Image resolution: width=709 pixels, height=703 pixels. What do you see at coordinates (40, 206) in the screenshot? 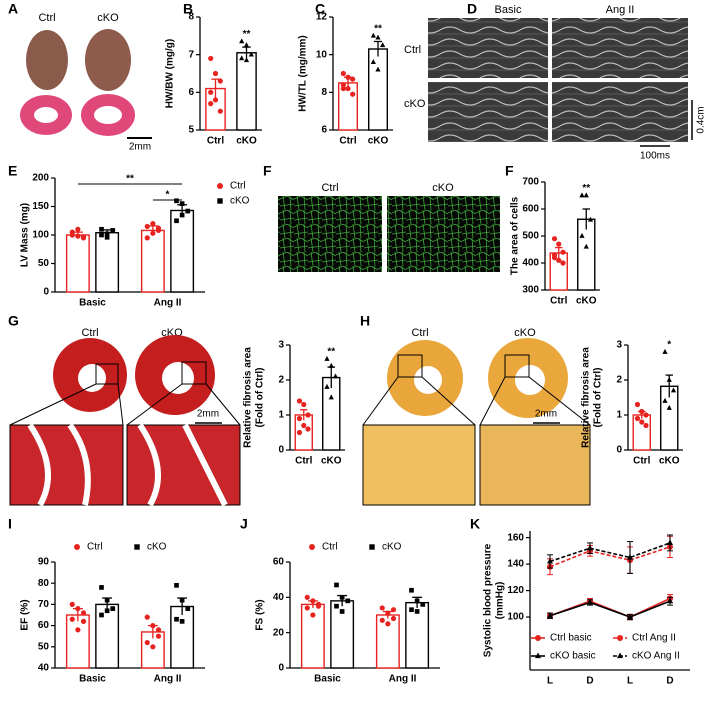
I see `y-tick-label: 150` at bounding box center [40, 206].